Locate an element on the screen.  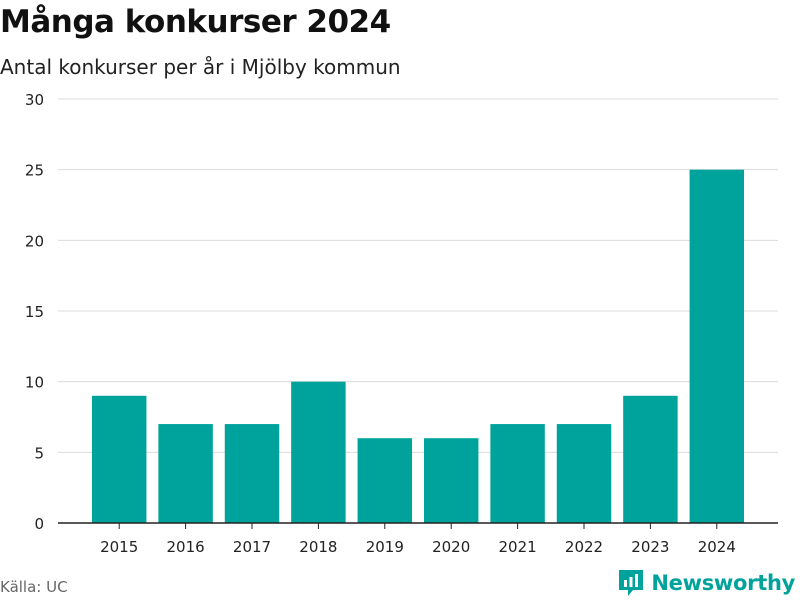
x-tick-label: 2016 is located at coordinates (186, 547).